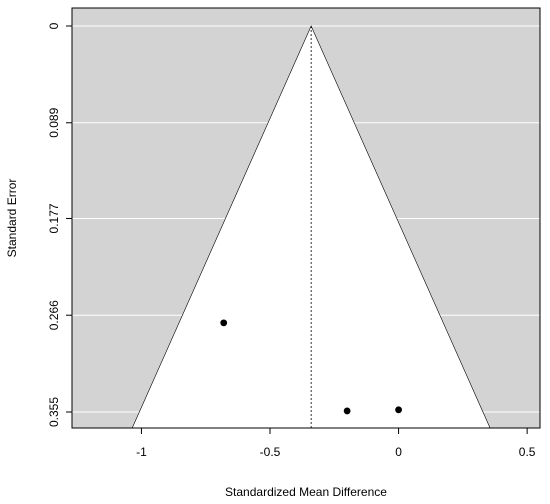 Image resolution: width=550 pixels, height=504 pixels. I want to click on x-tick-label: 0, so click(398, 452).